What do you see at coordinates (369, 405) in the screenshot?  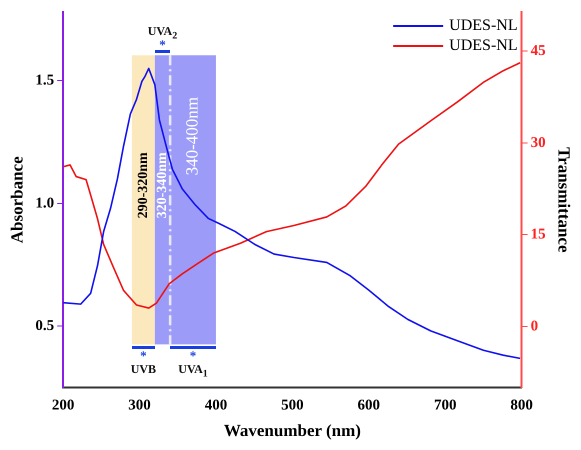 I see `x-tick-label: 600` at bounding box center [369, 405].